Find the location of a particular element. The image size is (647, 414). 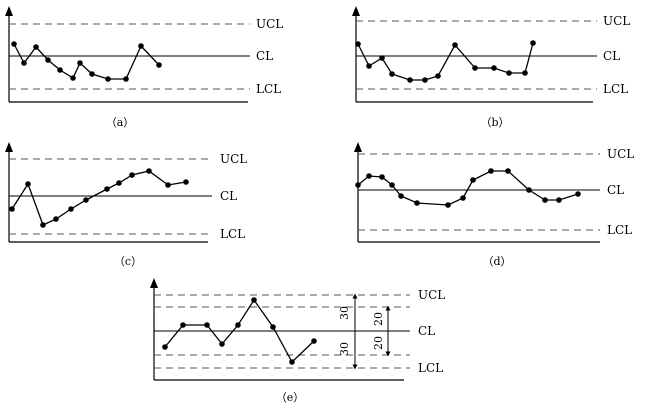

panel-c-lcl-label: LCL is located at coordinates (232, 234).